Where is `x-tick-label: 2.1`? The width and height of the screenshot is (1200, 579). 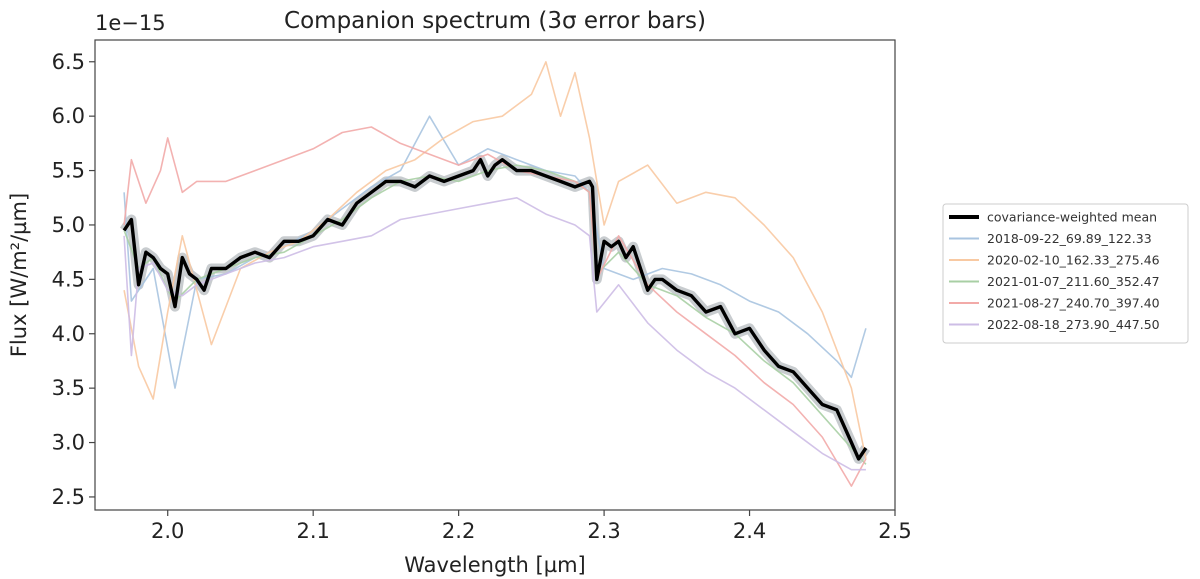 x-tick-label: 2.1 is located at coordinates (312, 531).